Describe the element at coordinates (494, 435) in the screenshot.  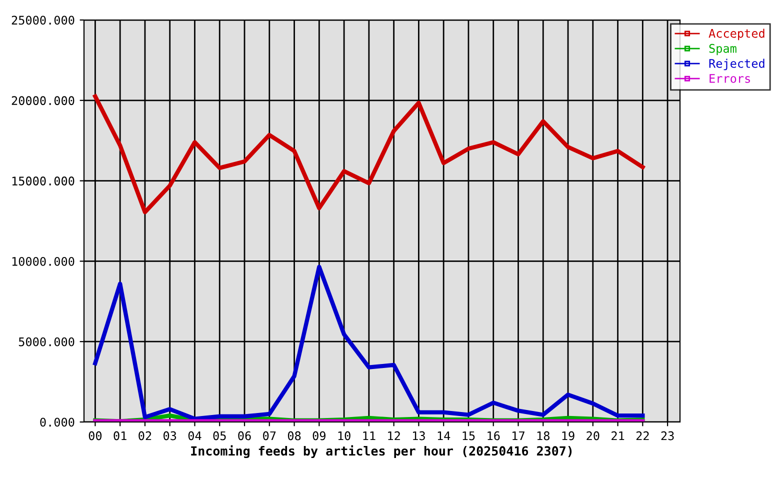
I see `x-tick-label: 16` at that location.